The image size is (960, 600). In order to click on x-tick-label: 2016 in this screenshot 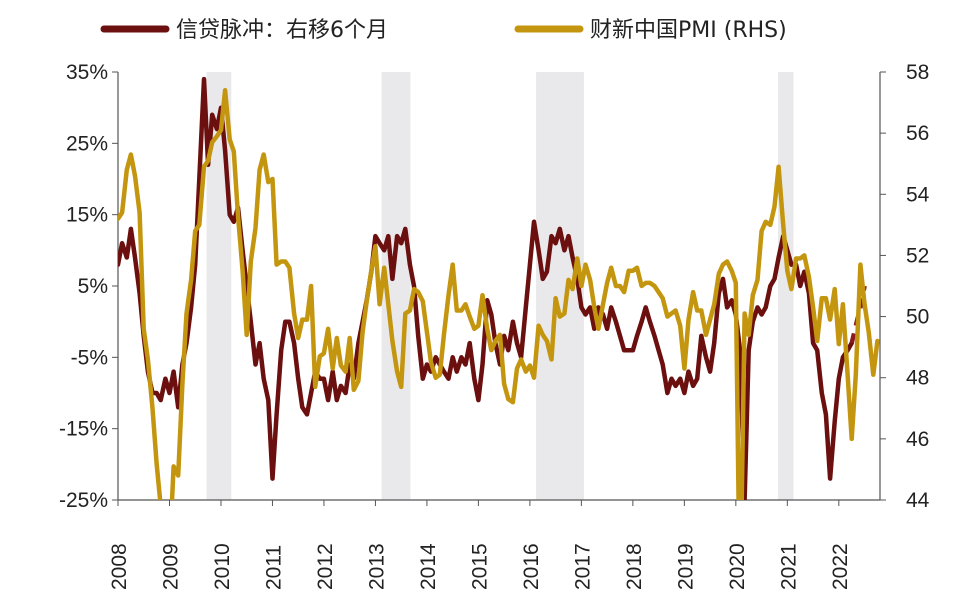, I will do `click(531, 566)`.